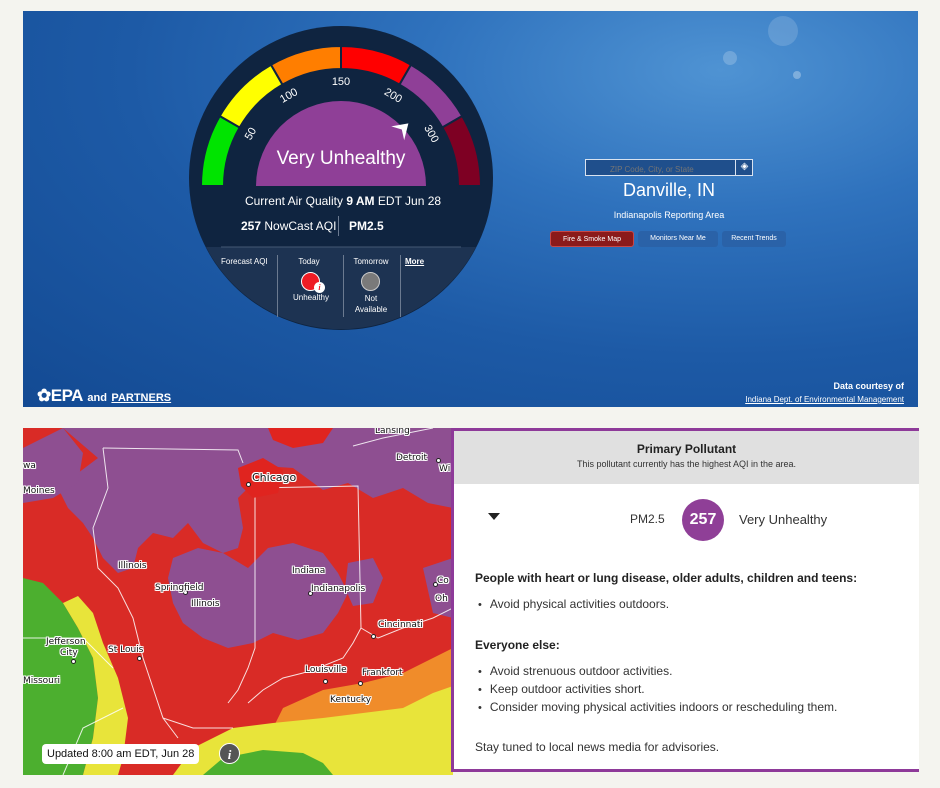  I want to click on map-label-detroit: Detroit, so click(412, 458).